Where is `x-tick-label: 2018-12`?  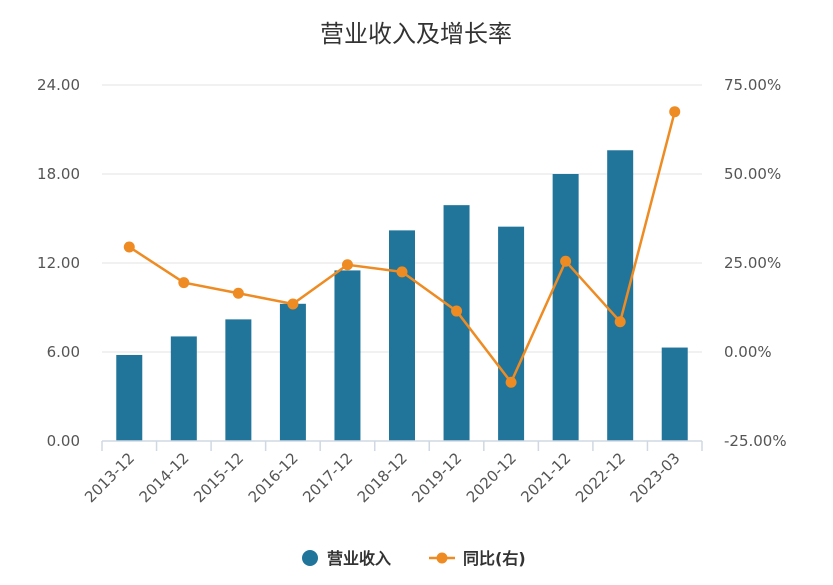 x-tick-label: 2018-12 is located at coordinates (382, 477).